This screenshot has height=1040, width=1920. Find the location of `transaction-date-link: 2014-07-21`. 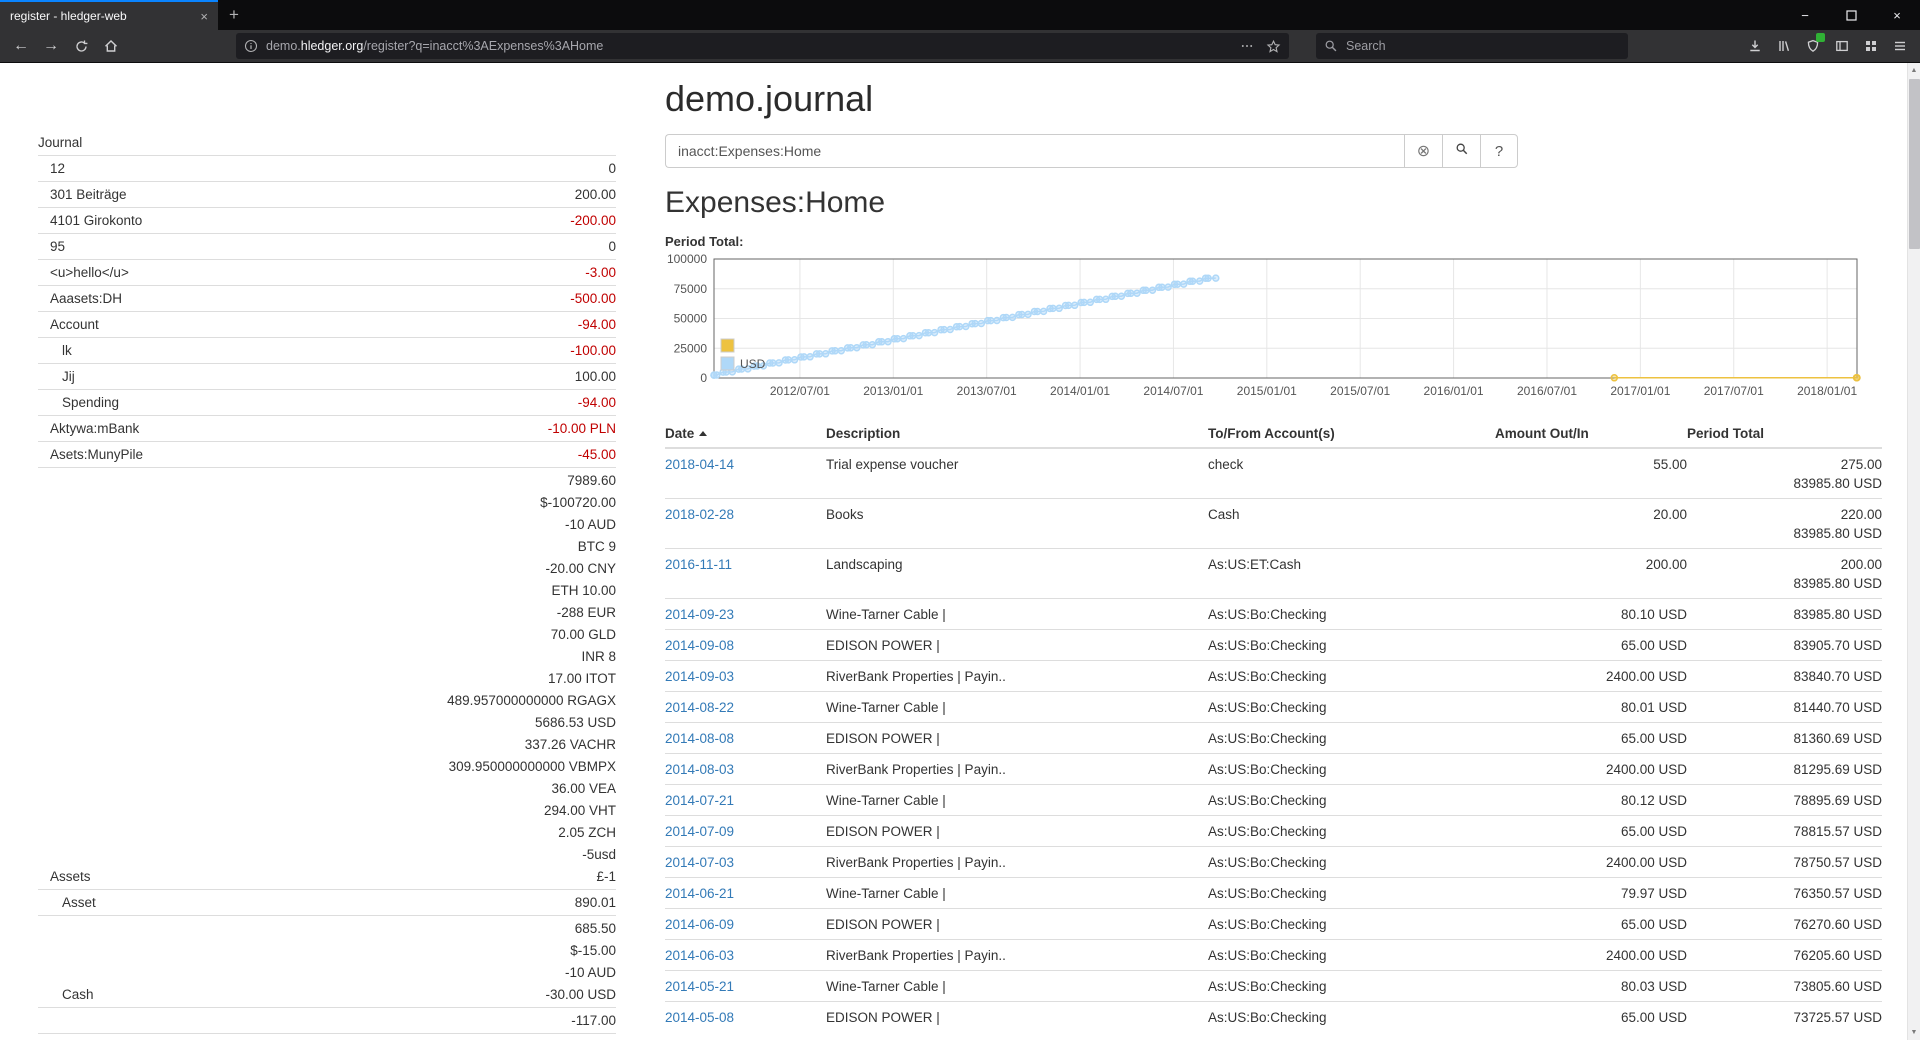

transaction-date-link: 2014-07-21 is located at coordinates (700, 800).